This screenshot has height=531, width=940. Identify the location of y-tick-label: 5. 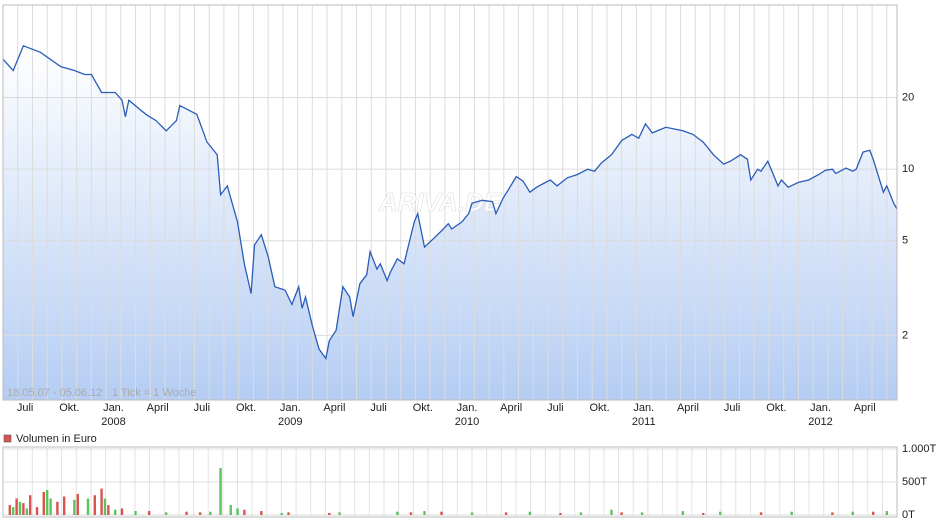
(905, 241).